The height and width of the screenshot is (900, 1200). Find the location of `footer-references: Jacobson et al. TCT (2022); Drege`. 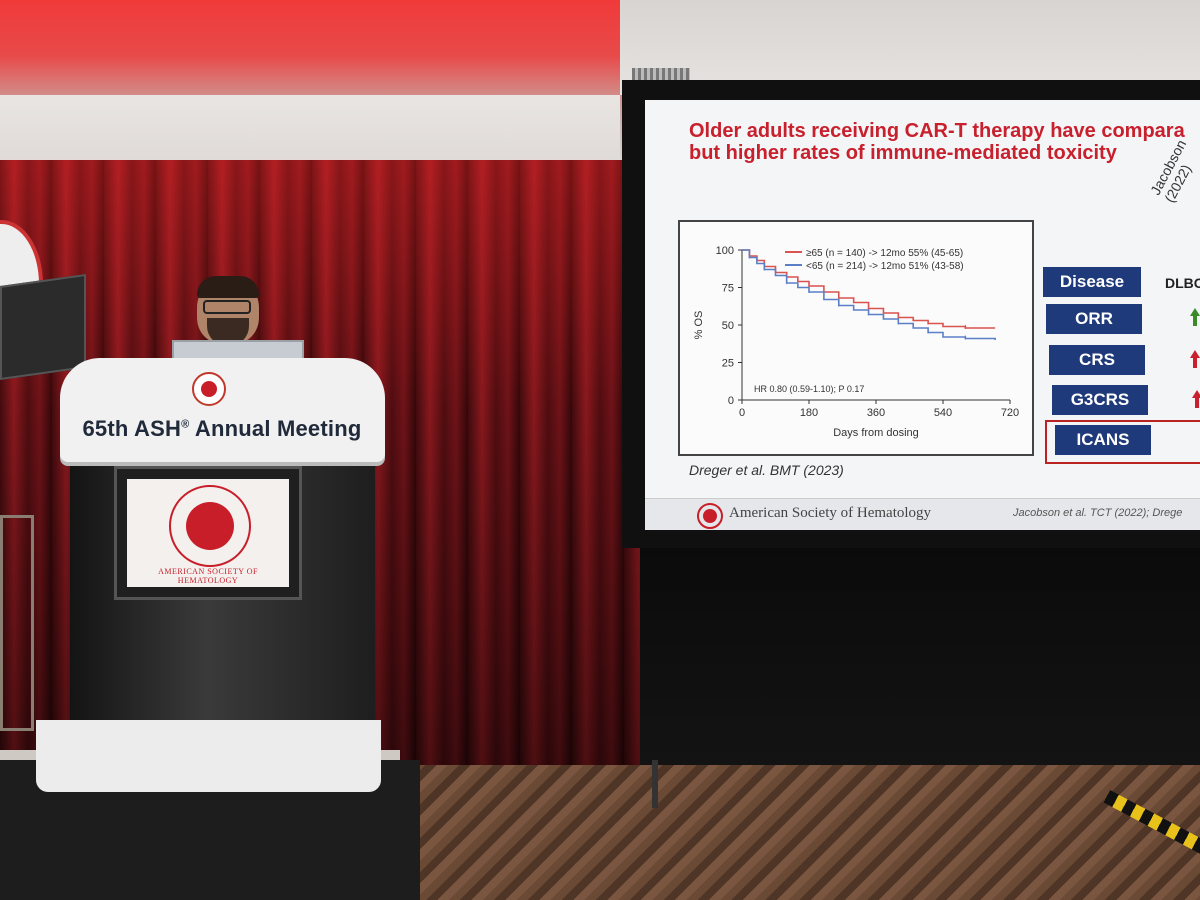

footer-references: Jacobson et al. TCT (2022); Drege is located at coordinates (1098, 513).